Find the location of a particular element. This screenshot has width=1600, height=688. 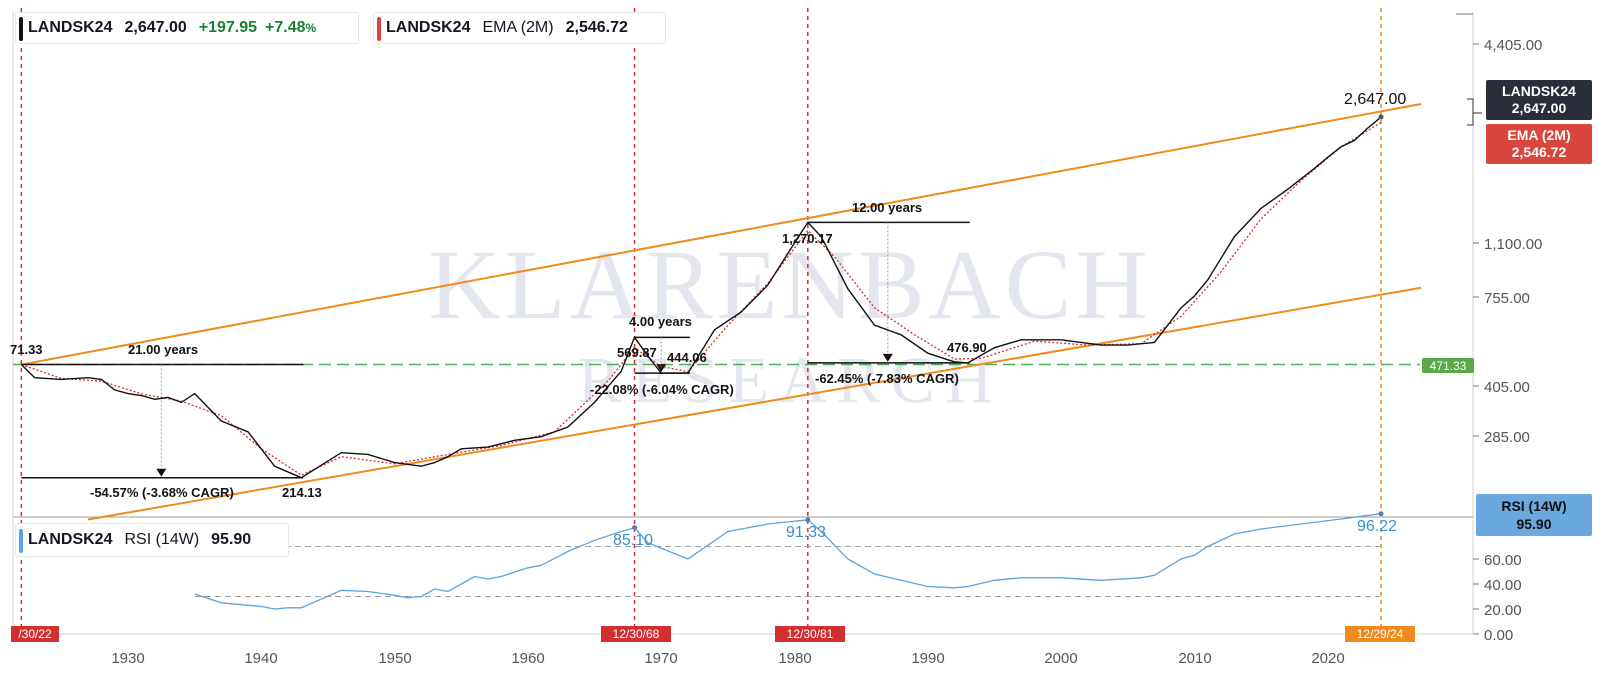

last-price-label: 2,647.00 is located at coordinates (1375, 99).